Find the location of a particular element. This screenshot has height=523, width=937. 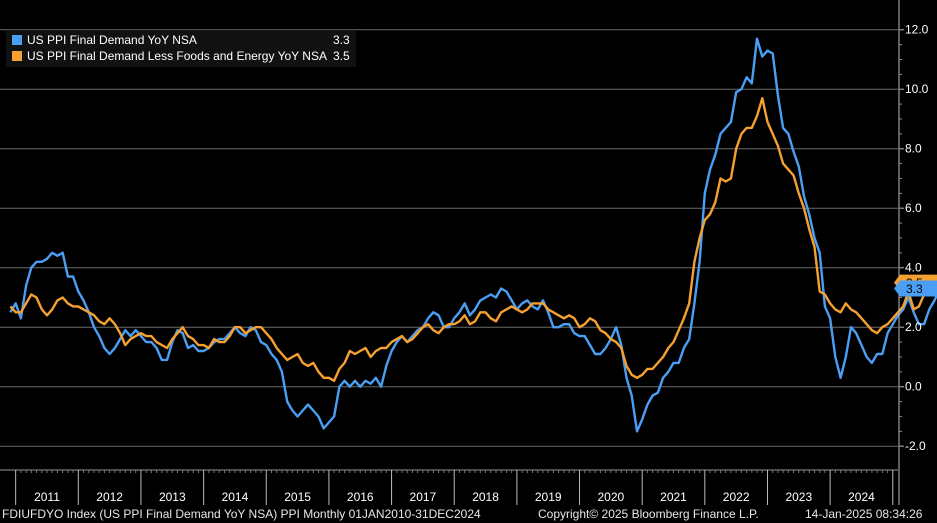

x-tick-label: 2020 is located at coordinates (610, 497).